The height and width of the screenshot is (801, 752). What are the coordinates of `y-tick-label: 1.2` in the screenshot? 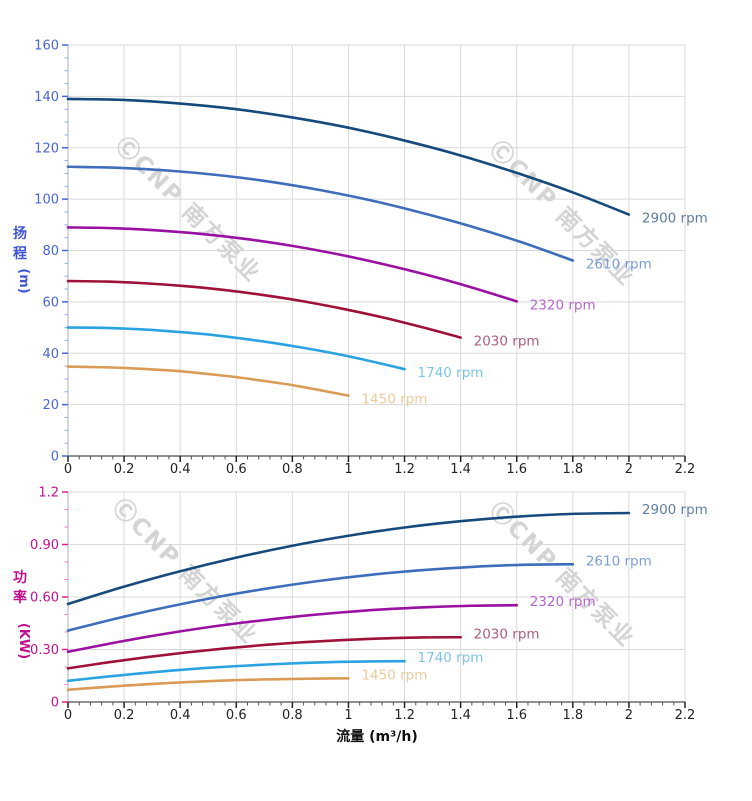 It's located at (48, 493).